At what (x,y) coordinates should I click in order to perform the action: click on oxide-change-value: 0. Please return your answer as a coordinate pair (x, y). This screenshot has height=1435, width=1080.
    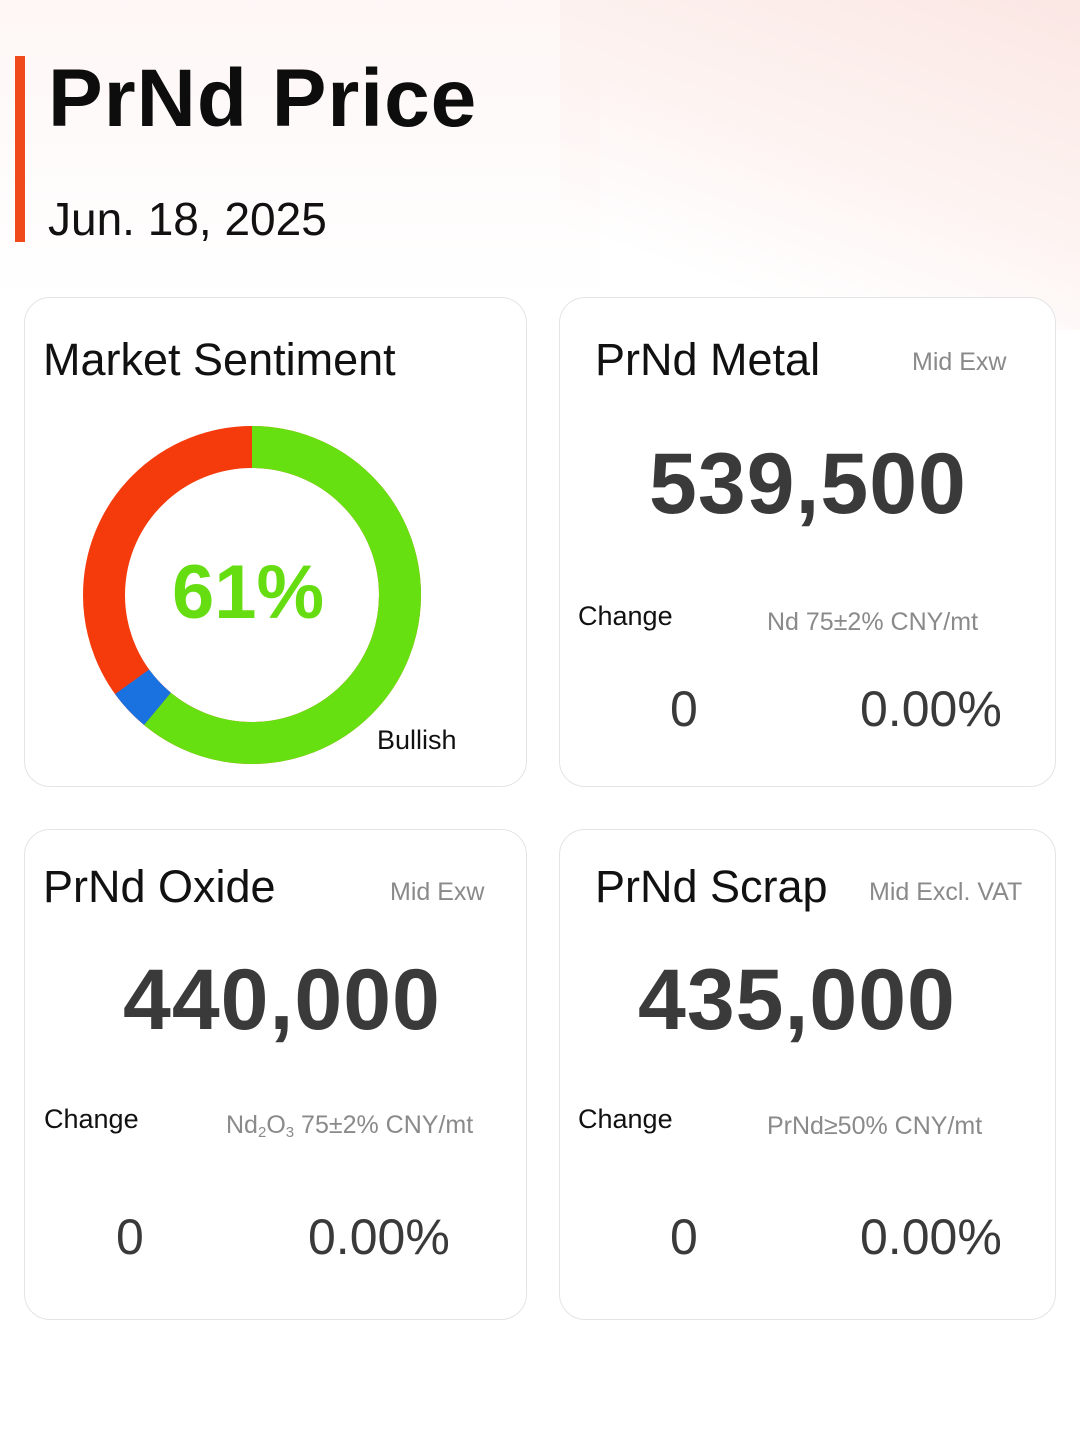
    Looking at the image, I should click on (130, 1237).